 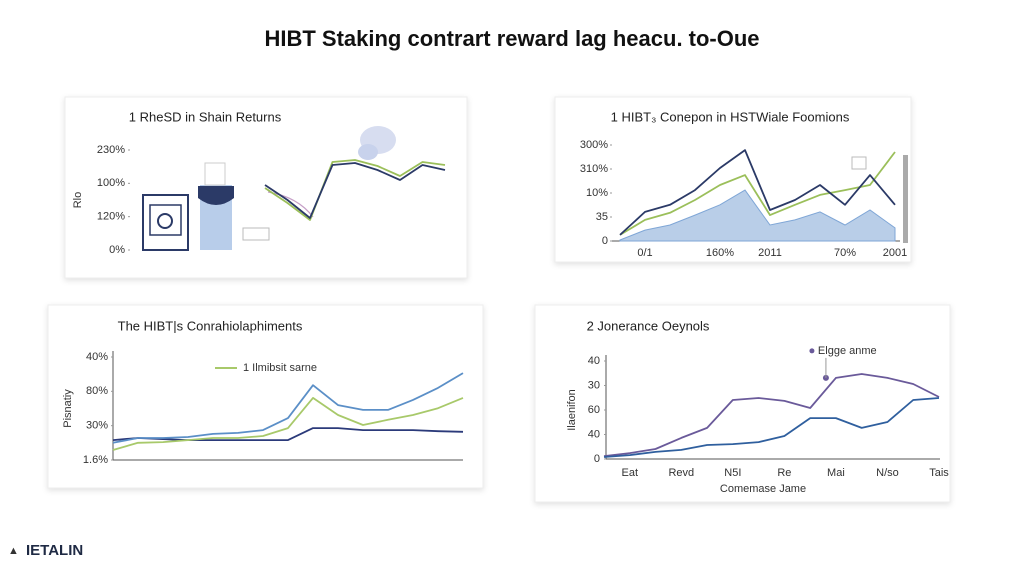 What do you see at coordinates (812, 351) in the screenshot?
I see `annotation-dot` at bounding box center [812, 351].